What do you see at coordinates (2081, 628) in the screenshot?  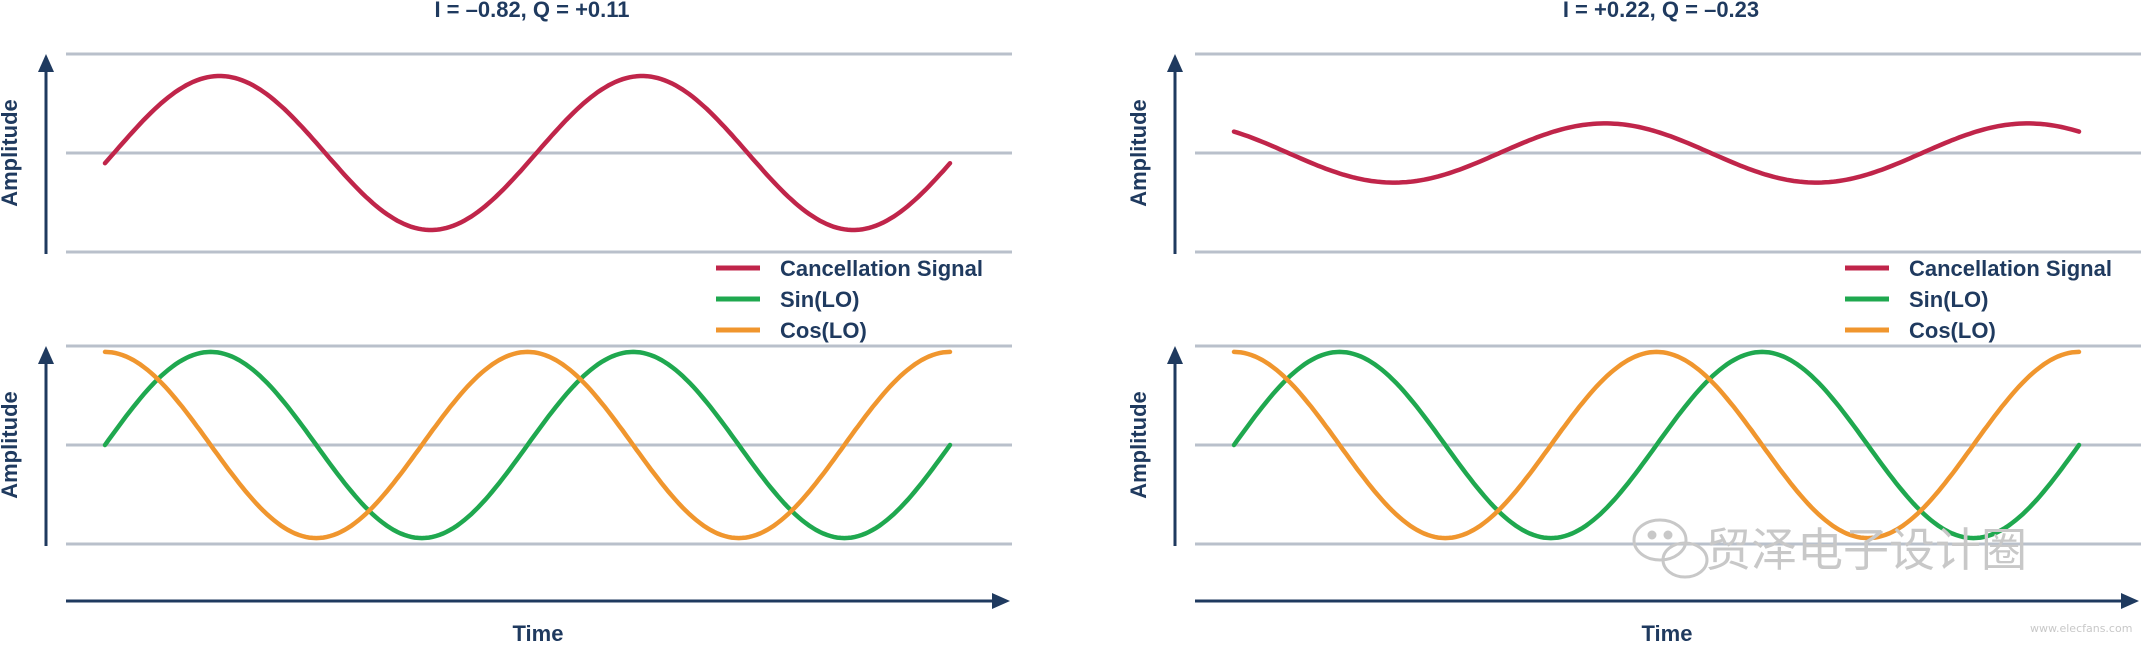 I see `watermark-site: www.elecfans.com` at bounding box center [2081, 628].